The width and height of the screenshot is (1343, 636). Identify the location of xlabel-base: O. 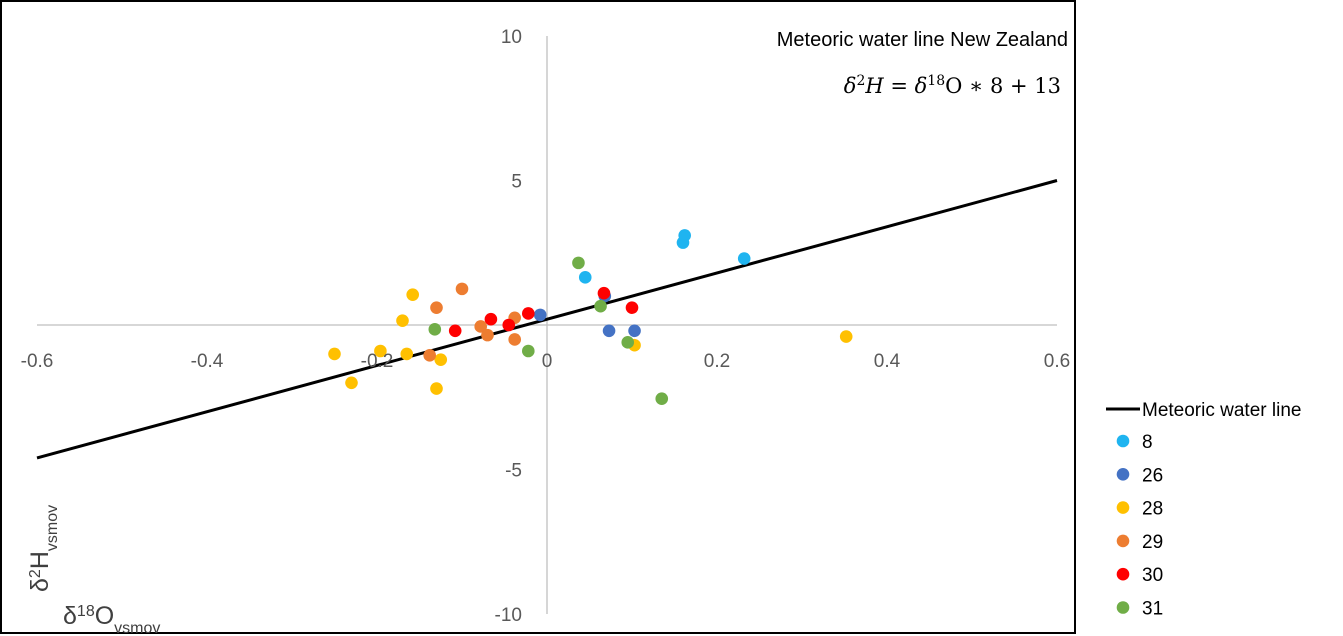
(104, 616).